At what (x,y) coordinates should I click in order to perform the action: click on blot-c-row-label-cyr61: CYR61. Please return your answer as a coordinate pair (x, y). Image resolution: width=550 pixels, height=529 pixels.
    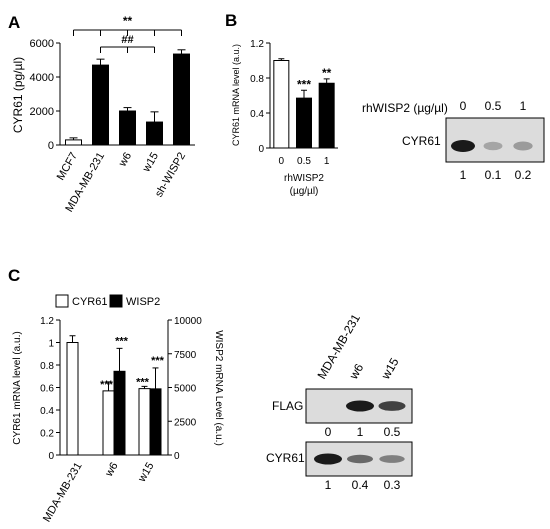
    Looking at the image, I should click on (285, 458).